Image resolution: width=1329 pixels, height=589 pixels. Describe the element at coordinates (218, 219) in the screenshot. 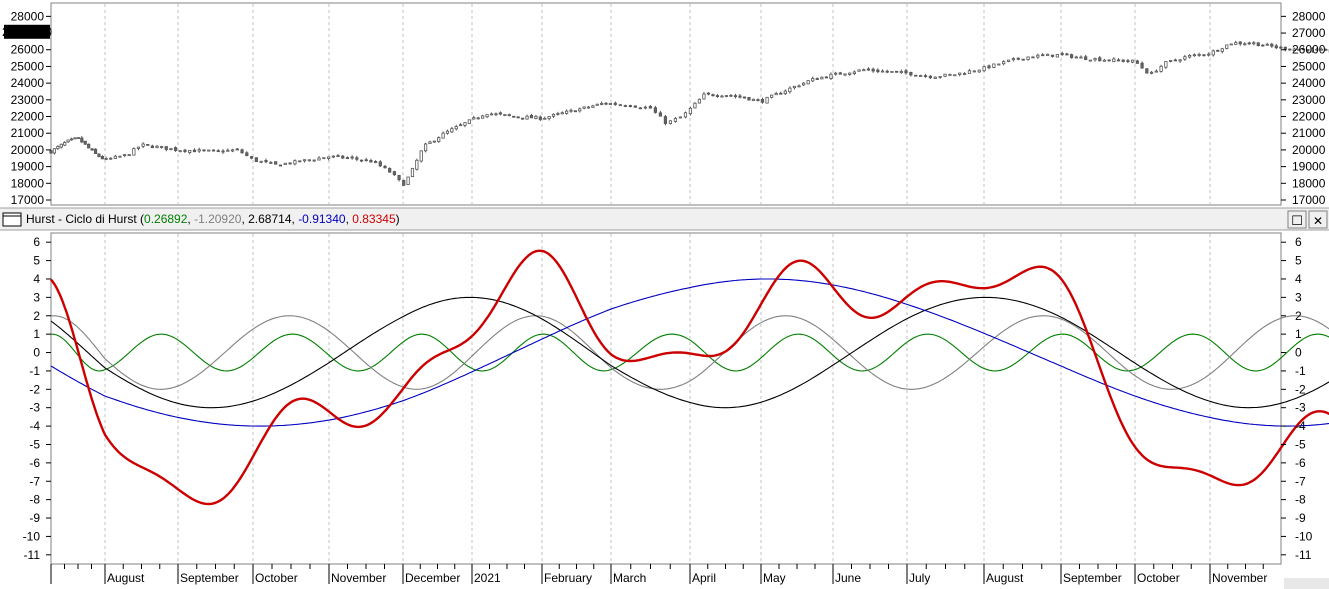

I see `indicator-value-gray: -1.20920` at that location.